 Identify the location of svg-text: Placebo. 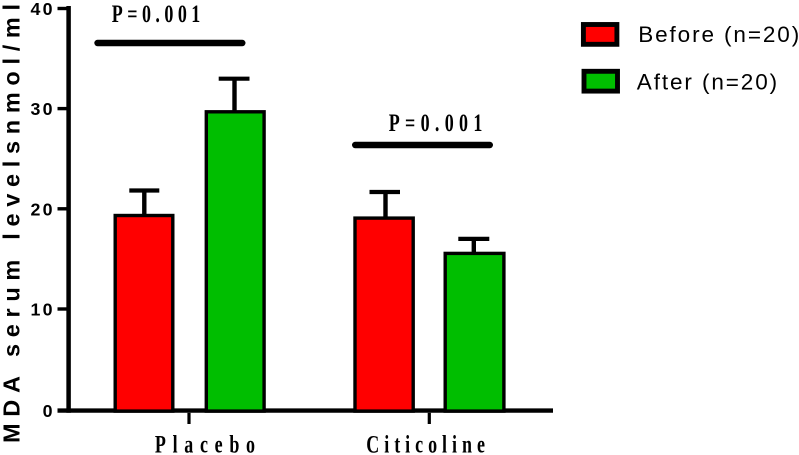
(208, 443).